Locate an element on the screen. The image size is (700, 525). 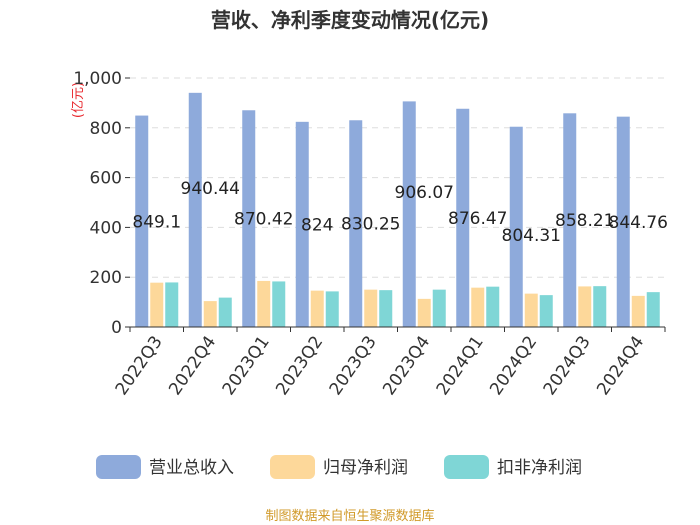
x-tick-label: 2022Q3 is located at coordinates (139, 365).